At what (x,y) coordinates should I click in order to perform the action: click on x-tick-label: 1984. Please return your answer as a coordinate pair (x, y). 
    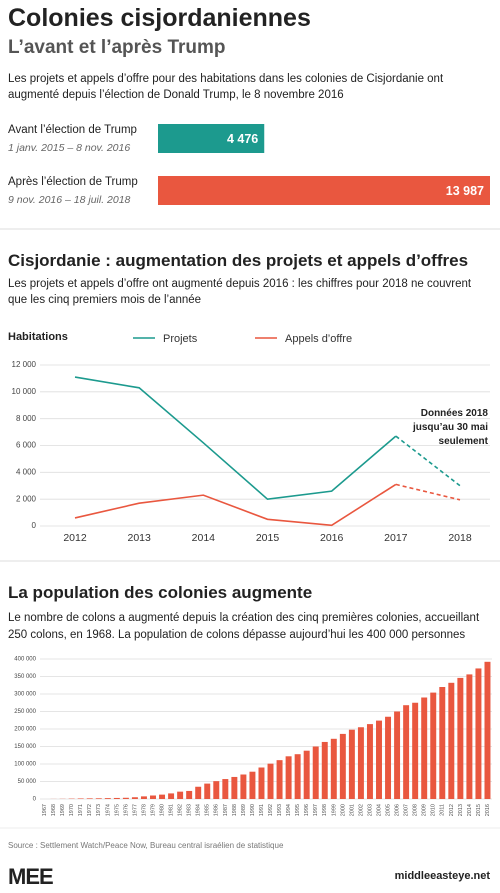
    Looking at the image, I should click on (199, 810).